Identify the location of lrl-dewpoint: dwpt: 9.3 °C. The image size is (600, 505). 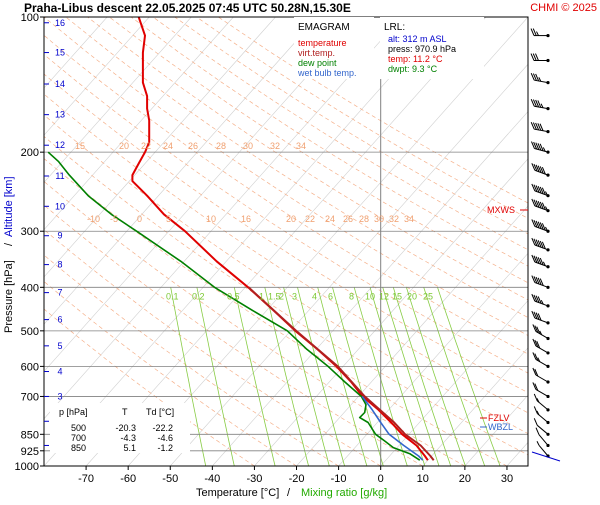
(413, 69).